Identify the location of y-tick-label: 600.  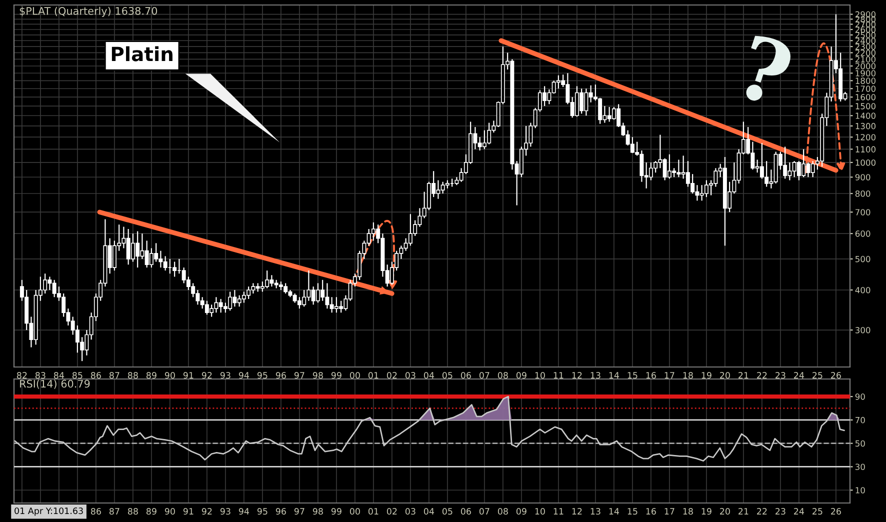
(862, 233).